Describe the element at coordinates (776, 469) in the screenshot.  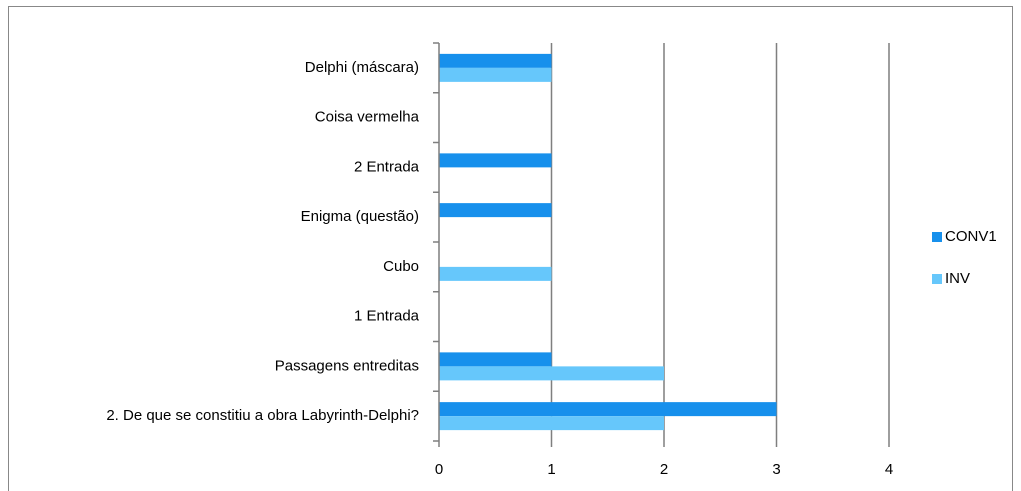
I see `x-tick-label: 3` at that location.